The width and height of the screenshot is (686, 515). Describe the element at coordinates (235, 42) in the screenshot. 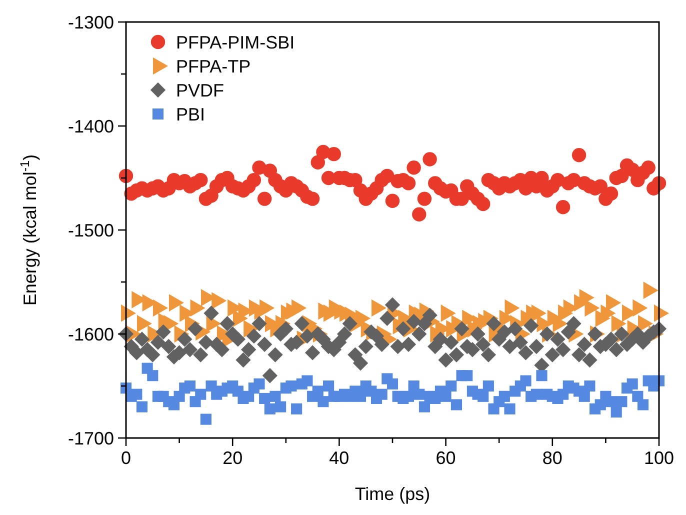

I see `legend-label: PFPA-PIM-SBI` at that location.